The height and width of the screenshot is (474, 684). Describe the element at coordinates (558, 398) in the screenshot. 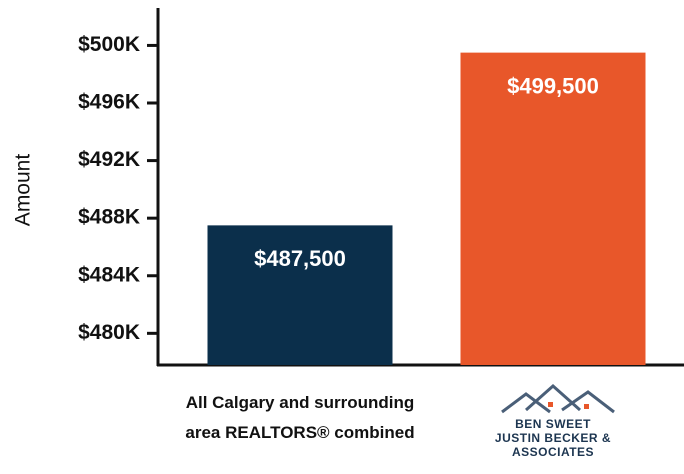

I see `logo-icon` at that location.